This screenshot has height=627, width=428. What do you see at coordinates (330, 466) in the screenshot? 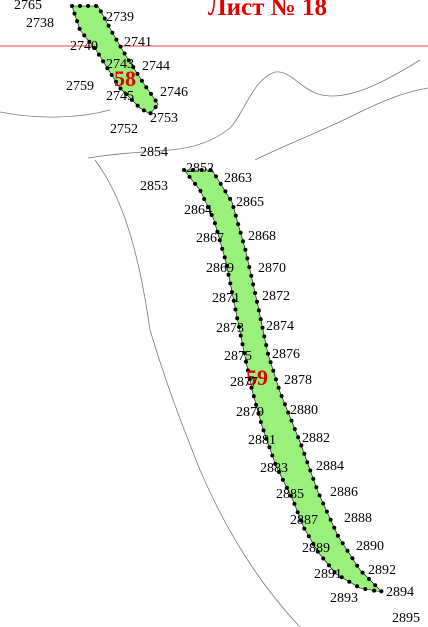
I see `point-label: 2884` at bounding box center [330, 466].